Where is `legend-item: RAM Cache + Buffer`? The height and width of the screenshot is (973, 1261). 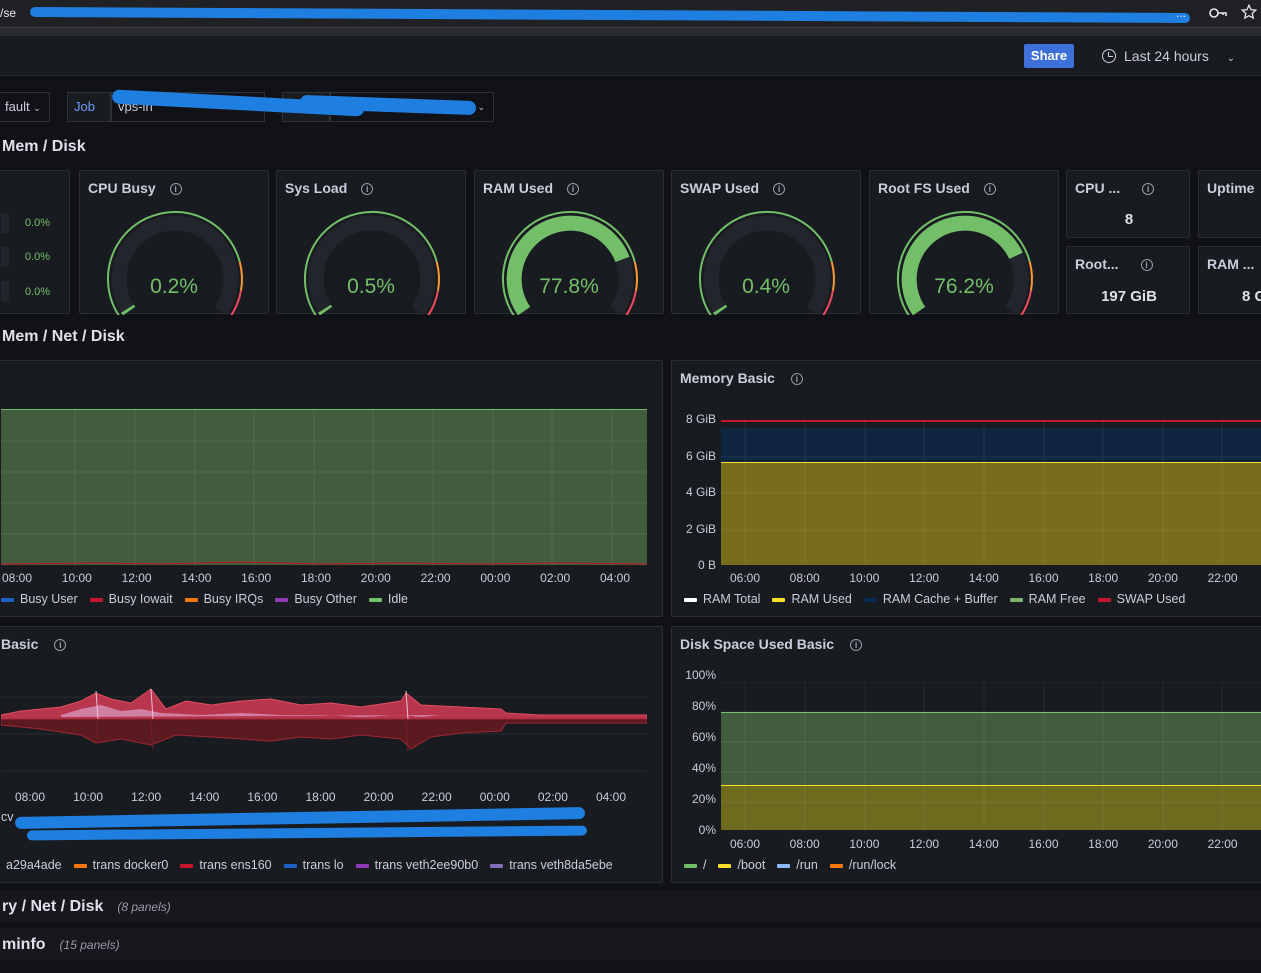 legend-item: RAM Cache + Buffer is located at coordinates (930, 599).